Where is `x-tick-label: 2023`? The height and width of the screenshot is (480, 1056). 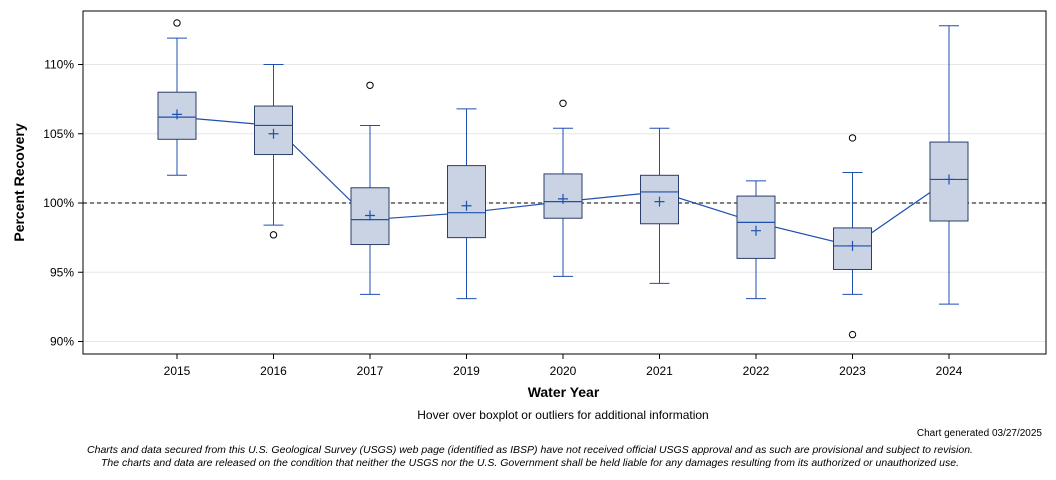
x-tick-label: 2023 is located at coordinates (852, 371).